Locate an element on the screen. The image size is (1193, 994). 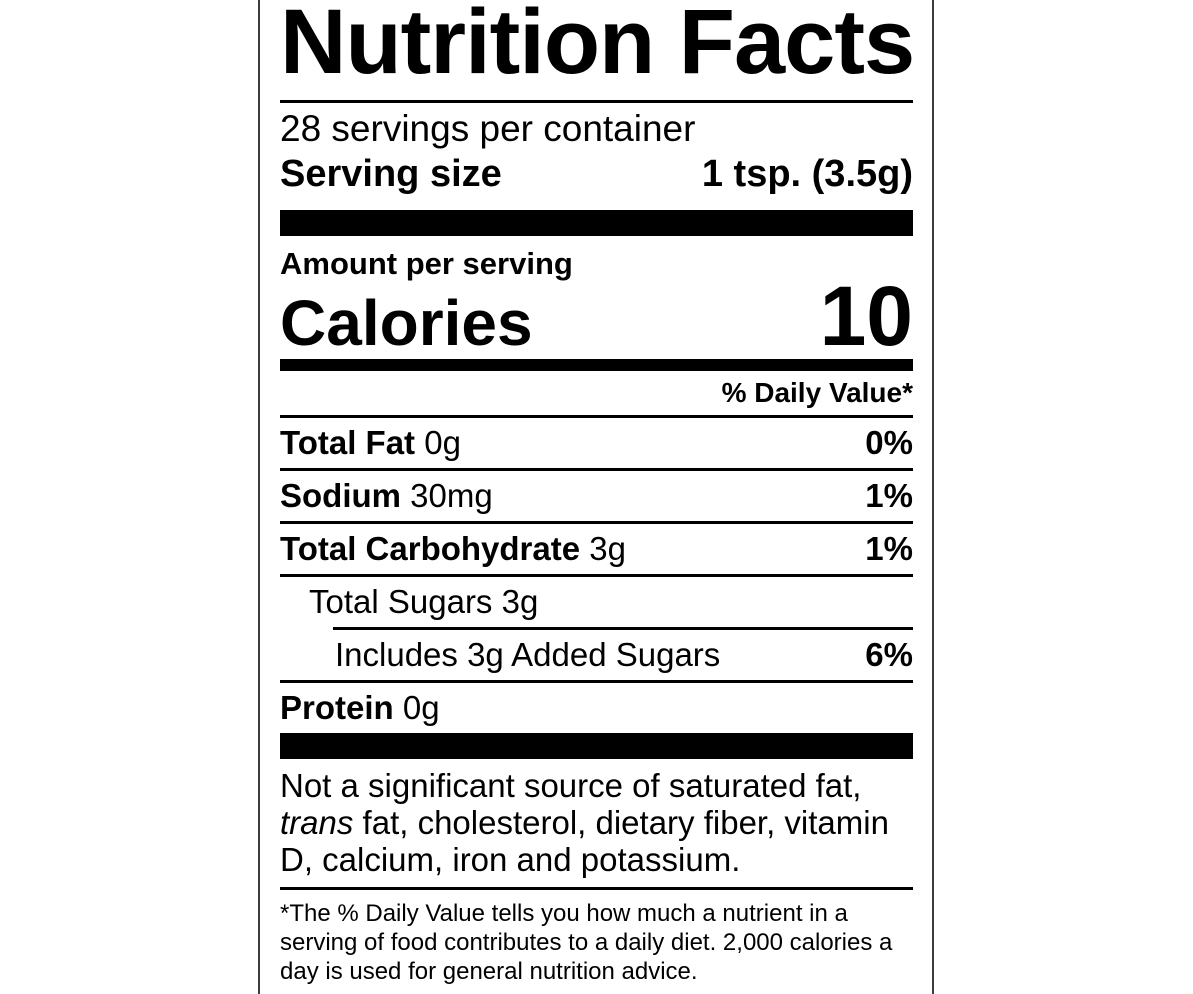
nutrient-name: Sodium 30mg is located at coordinates (386, 496).